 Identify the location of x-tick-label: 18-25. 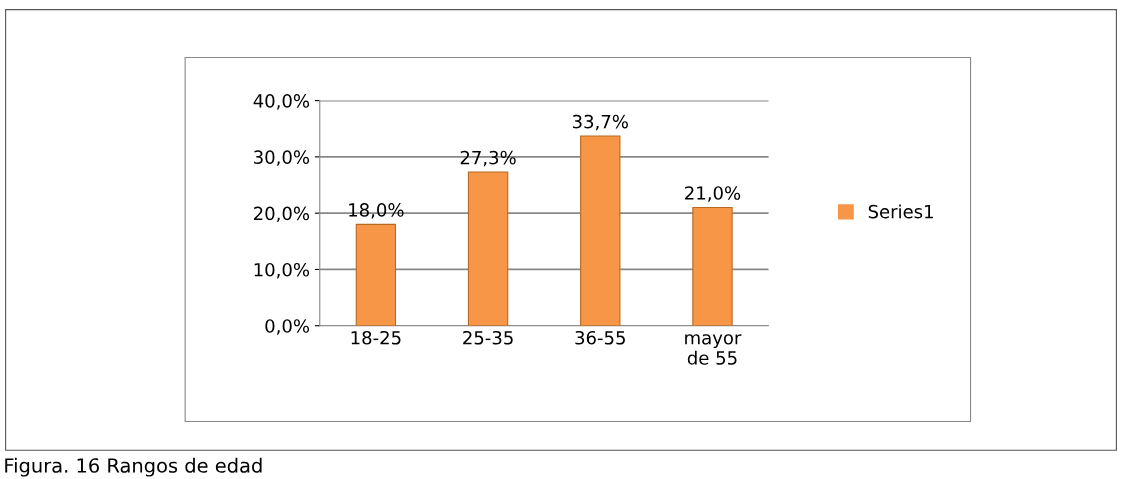
(376, 337).